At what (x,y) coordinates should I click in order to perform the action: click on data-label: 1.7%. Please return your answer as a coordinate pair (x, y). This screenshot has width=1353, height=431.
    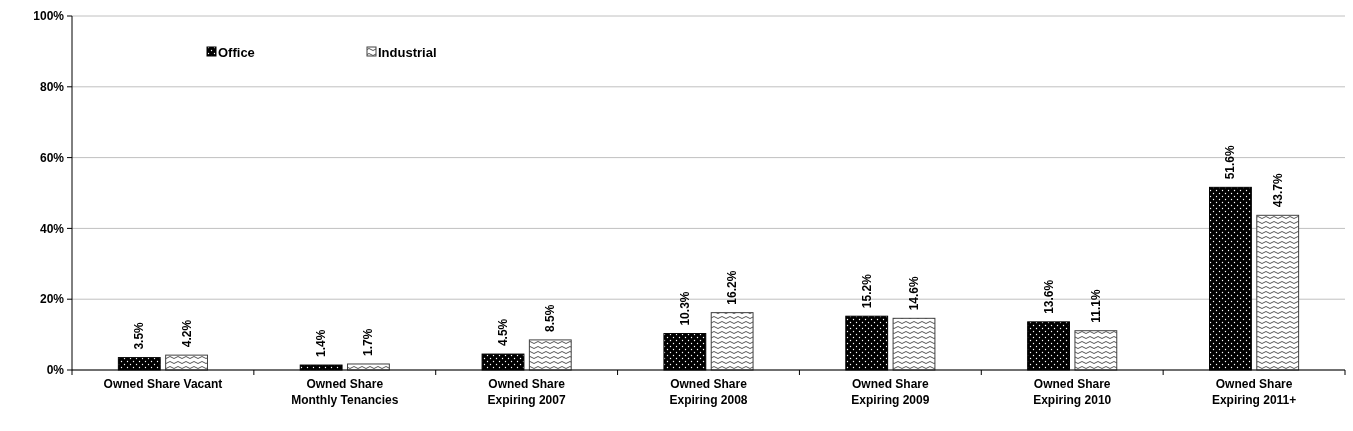
    Looking at the image, I should click on (368, 342).